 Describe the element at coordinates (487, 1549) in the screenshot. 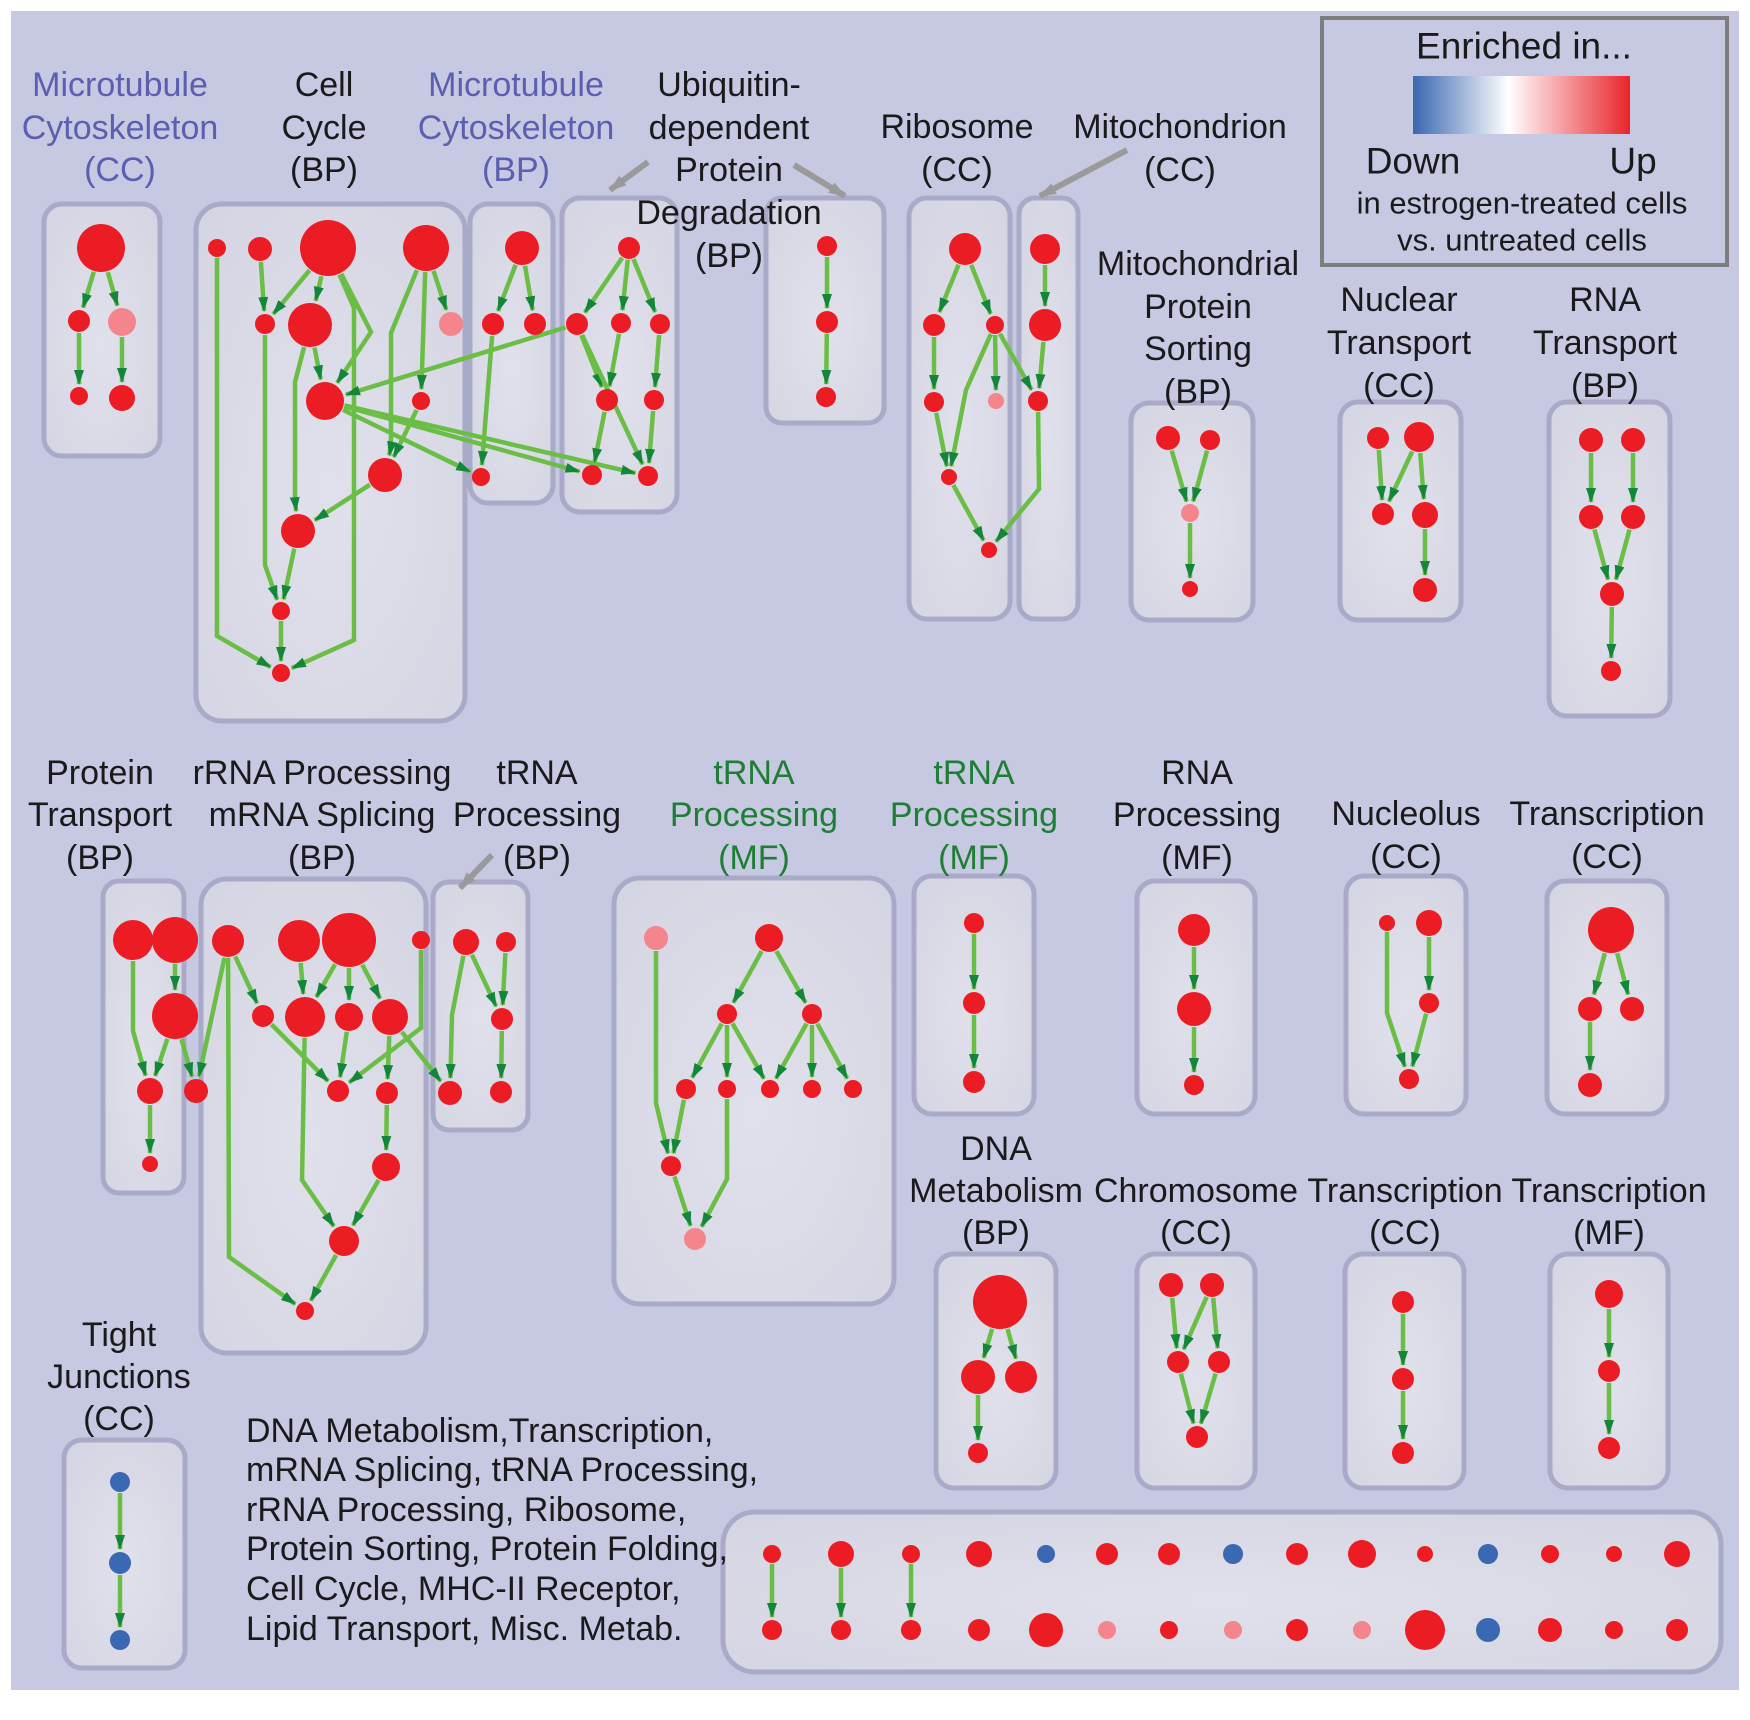

I see `svg-text:Protein Sorting, Protein Foldi: Protein Sorting, Protein Folding,` at that location.